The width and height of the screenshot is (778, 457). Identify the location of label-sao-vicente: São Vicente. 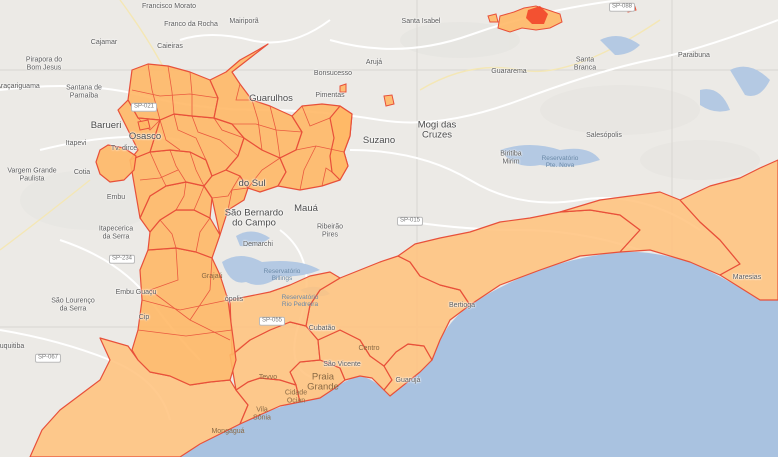
(342, 365).